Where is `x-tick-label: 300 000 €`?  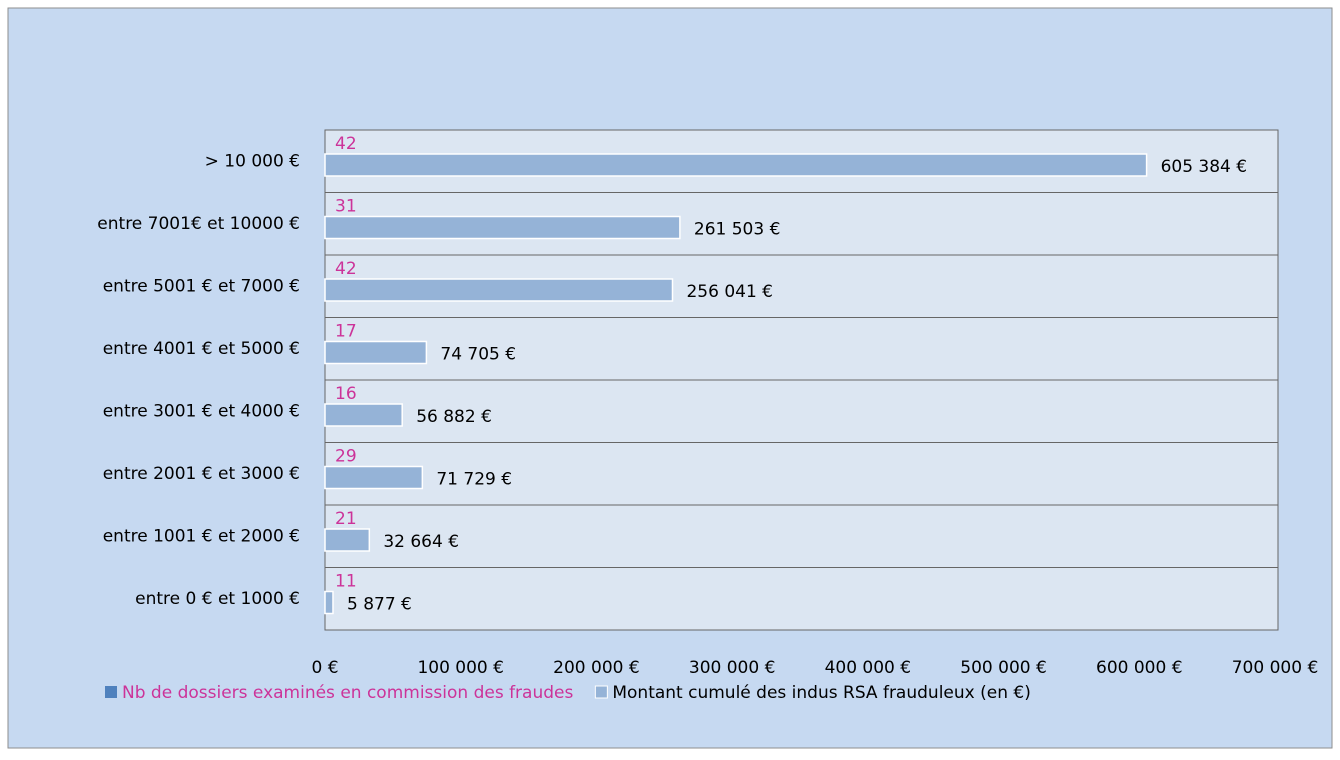 x-tick-label: 300 000 € is located at coordinates (732, 668).